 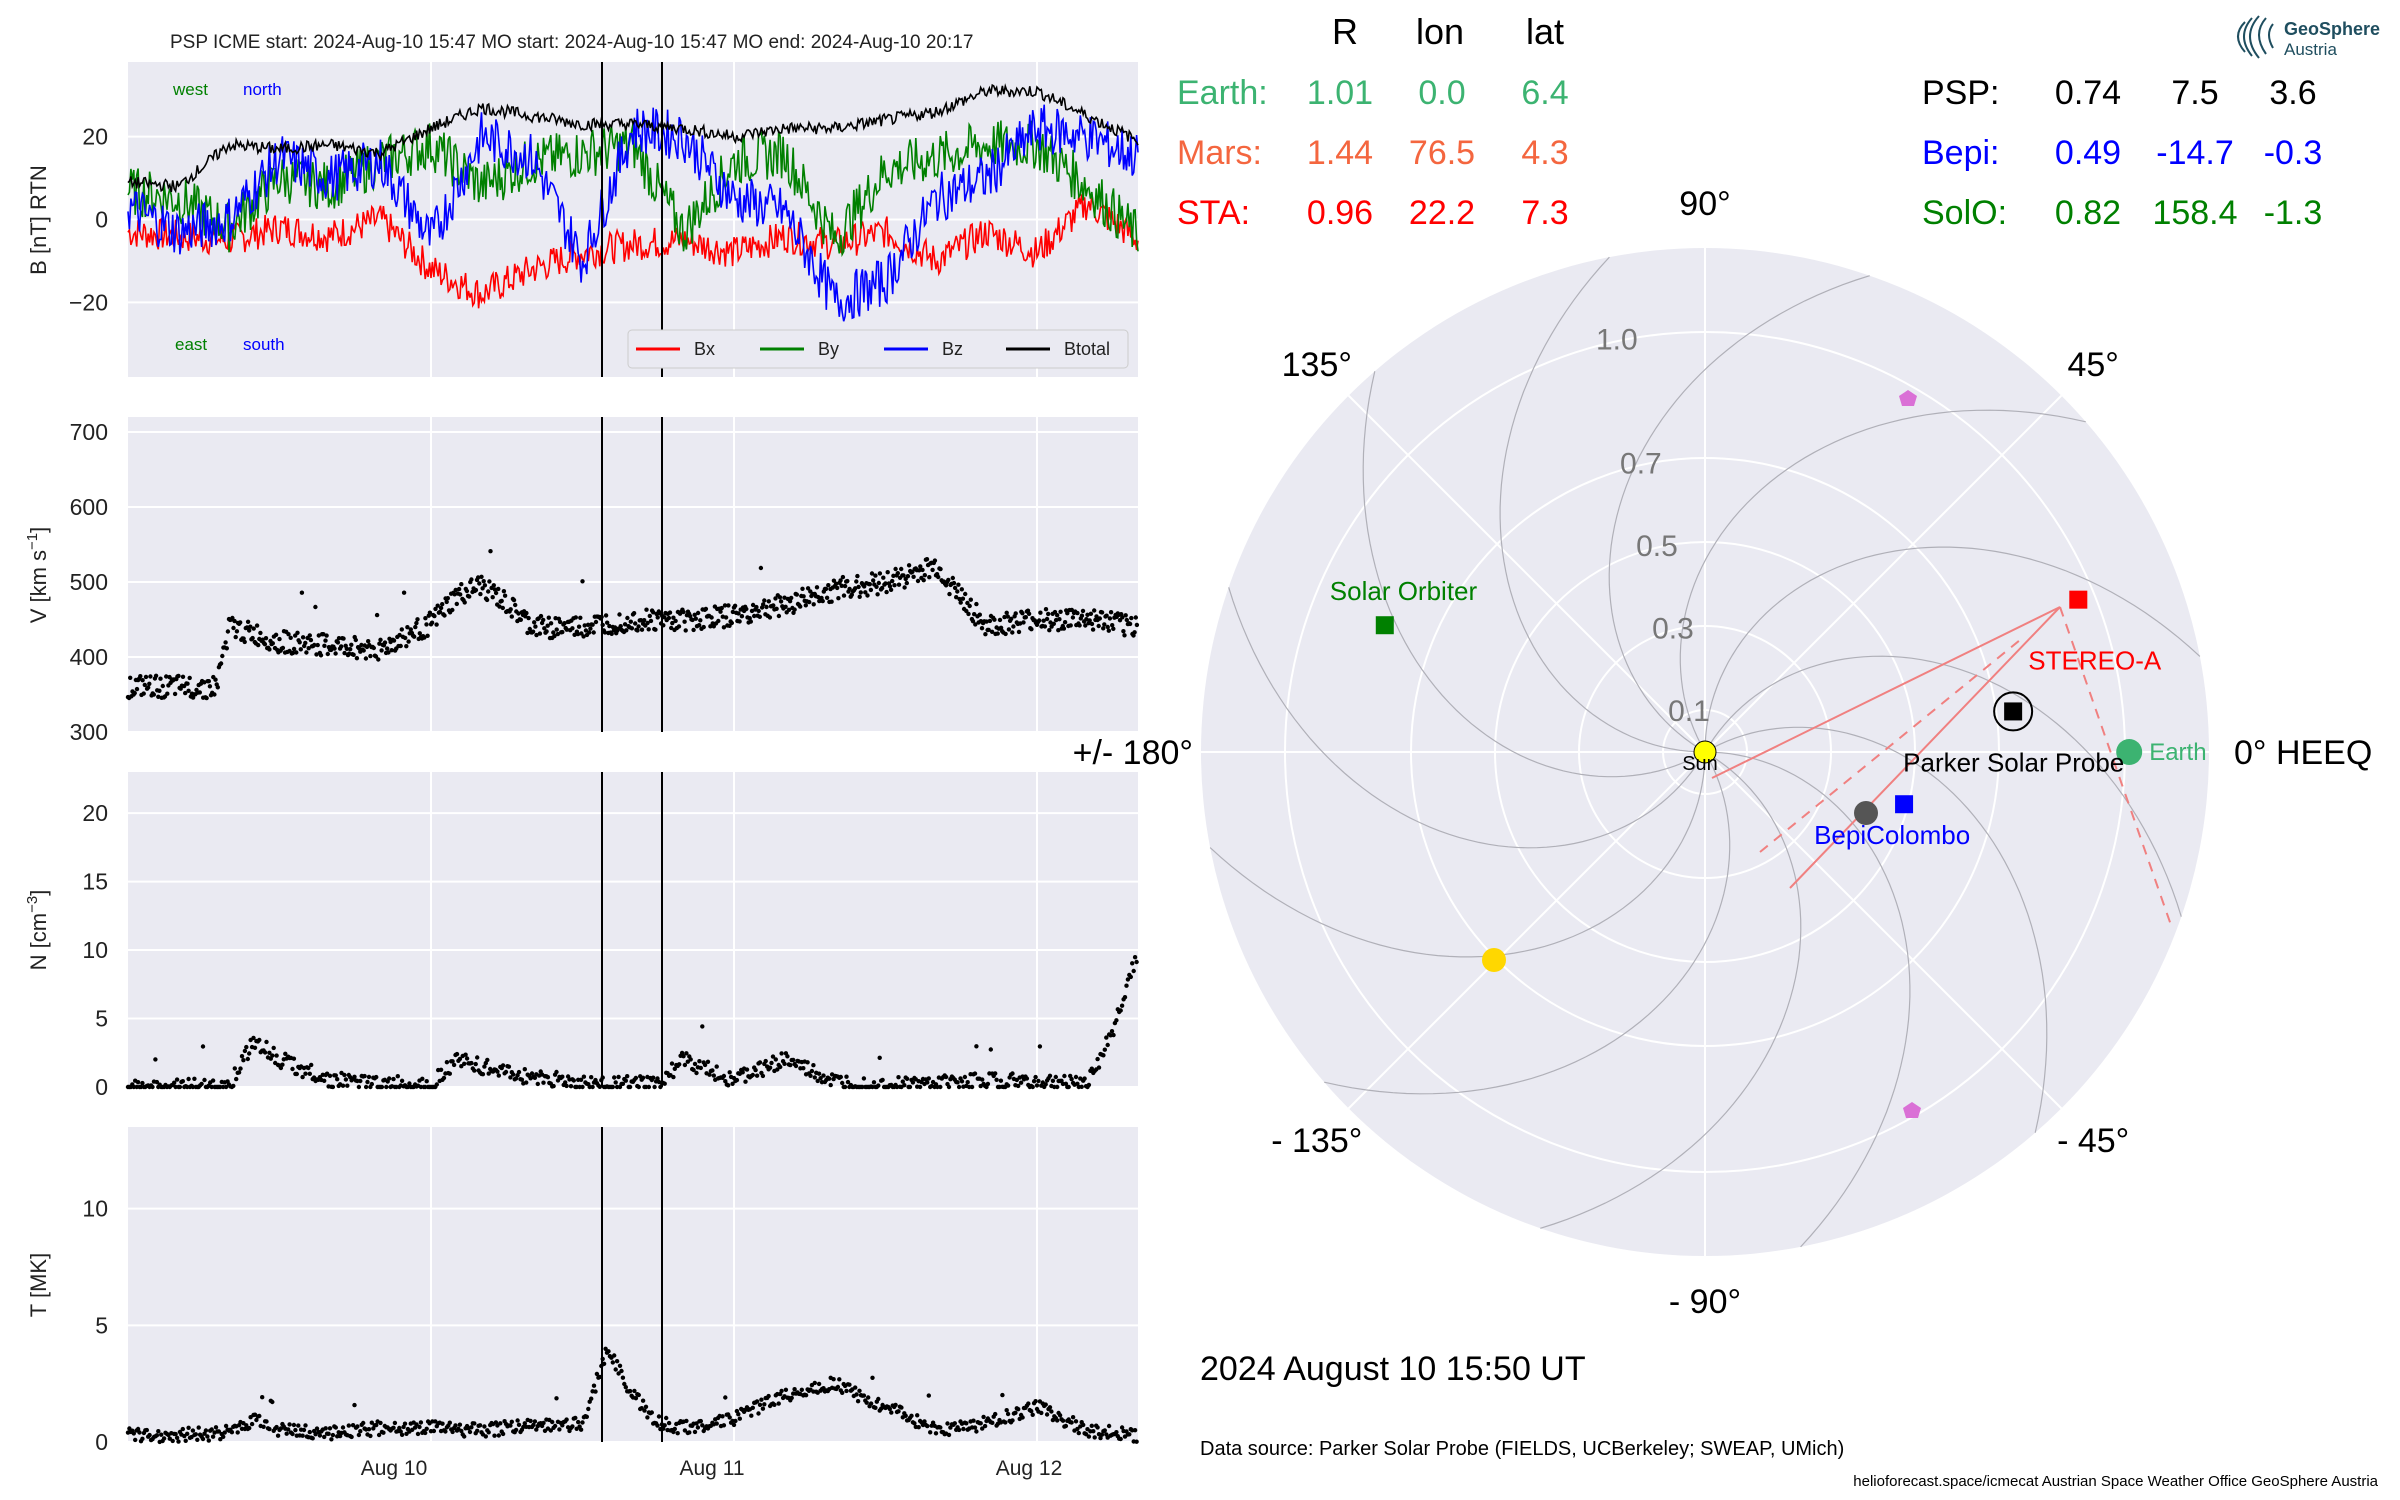 What do you see at coordinates (1222, 93) in the screenshot?
I see `table-cell-name: Earth:` at bounding box center [1222, 93].